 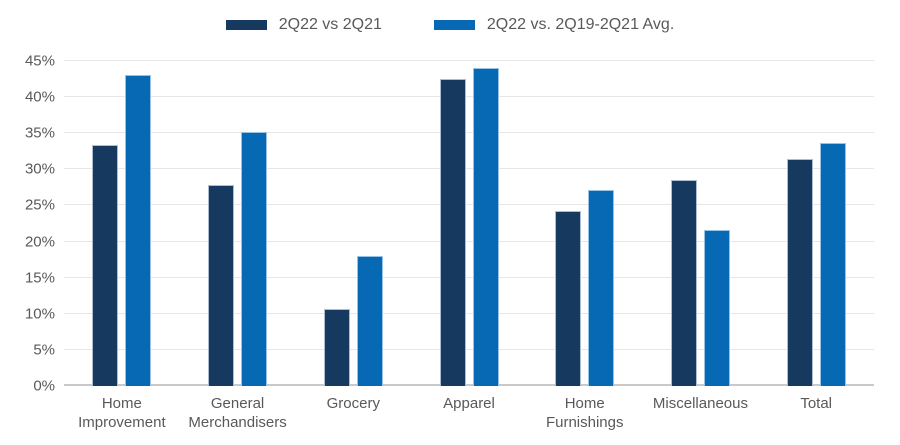 What do you see at coordinates (39, 61) in the screenshot?
I see `y-tick-label: 45%` at bounding box center [39, 61].